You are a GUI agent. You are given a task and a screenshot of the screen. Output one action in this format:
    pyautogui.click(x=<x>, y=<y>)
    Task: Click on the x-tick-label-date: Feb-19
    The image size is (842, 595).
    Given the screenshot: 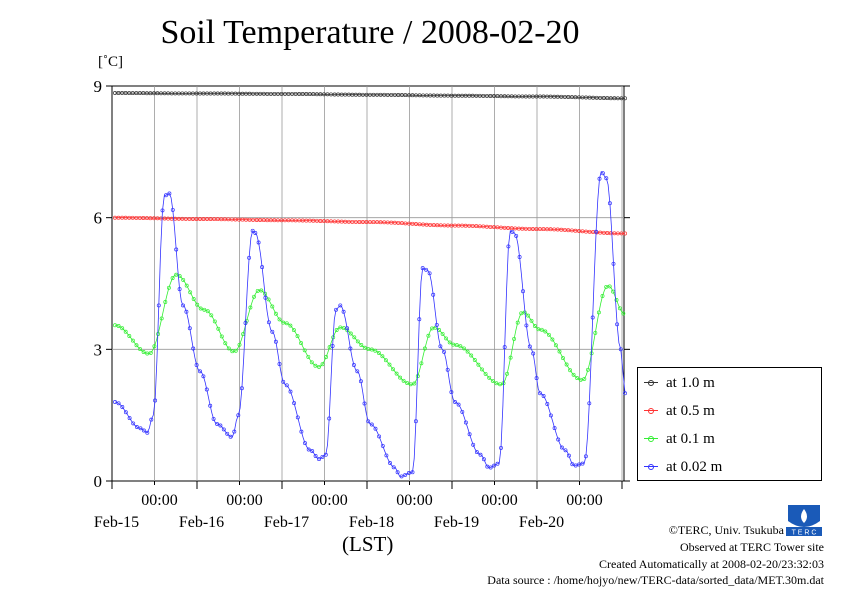 What is the action you would take?
    pyautogui.click(x=456, y=522)
    